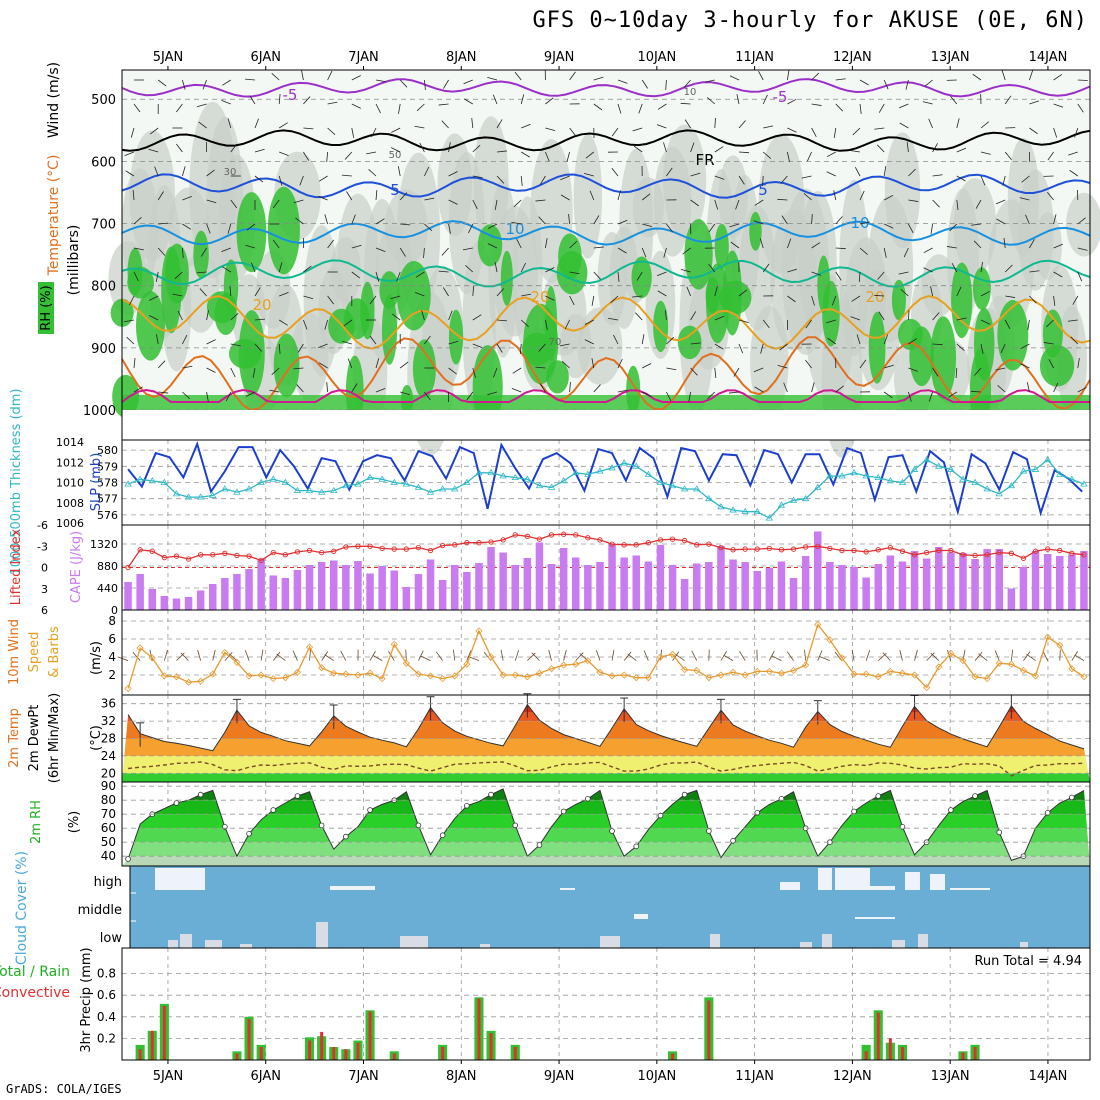 This screenshot has width=1100, height=1100. What do you see at coordinates (1028, 961) in the screenshot?
I see `run-total-label: Run Total = 4.94` at bounding box center [1028, 961].